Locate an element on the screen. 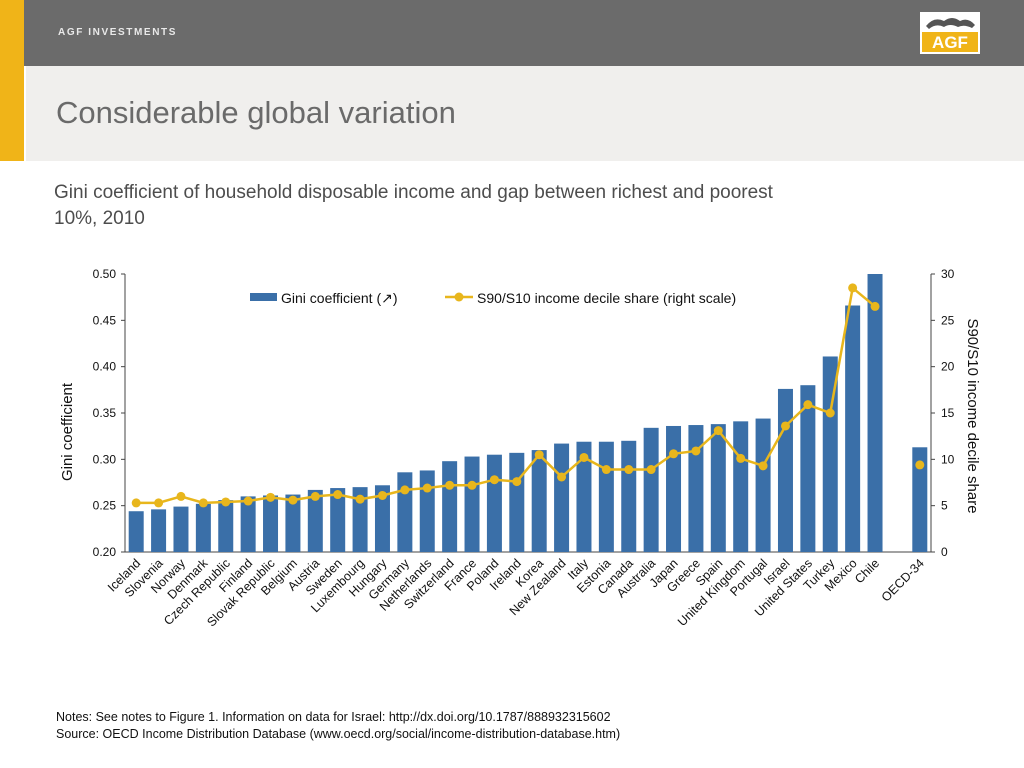 The width and height of the screenshot is (1024, 768). legend-bar-label: Gini coefficient (↗) is located at coordinates (339, 298).